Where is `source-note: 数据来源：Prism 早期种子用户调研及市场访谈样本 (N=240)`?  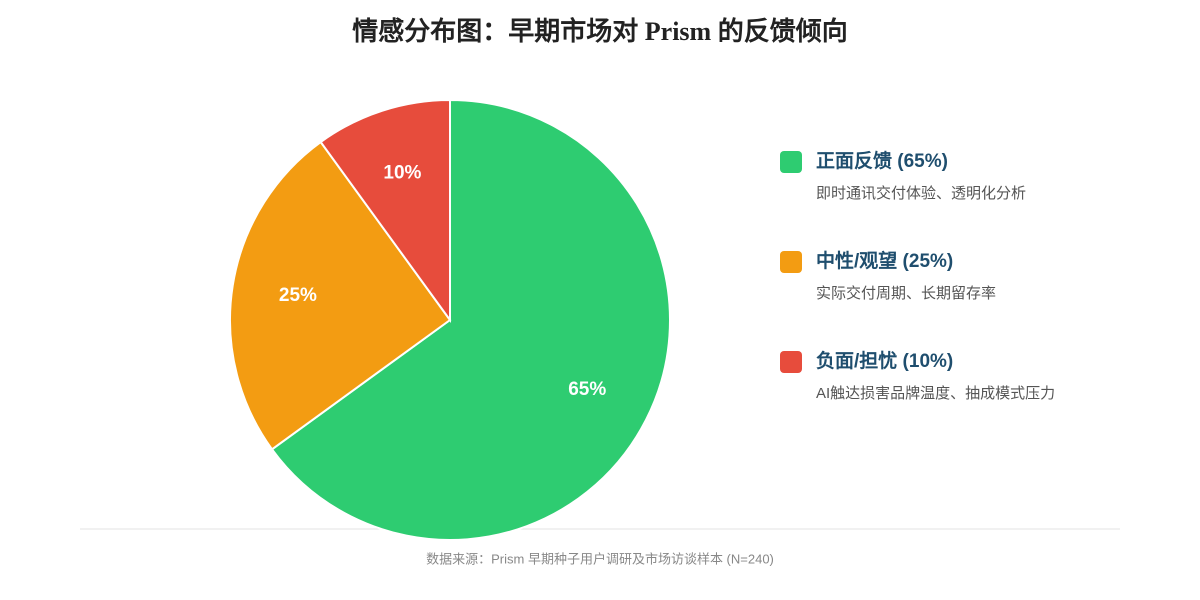
source-note: 数据来源：Prism 早期种子用户调研及市场访谈样本 (N=240) is located at coordinates (600, 558).